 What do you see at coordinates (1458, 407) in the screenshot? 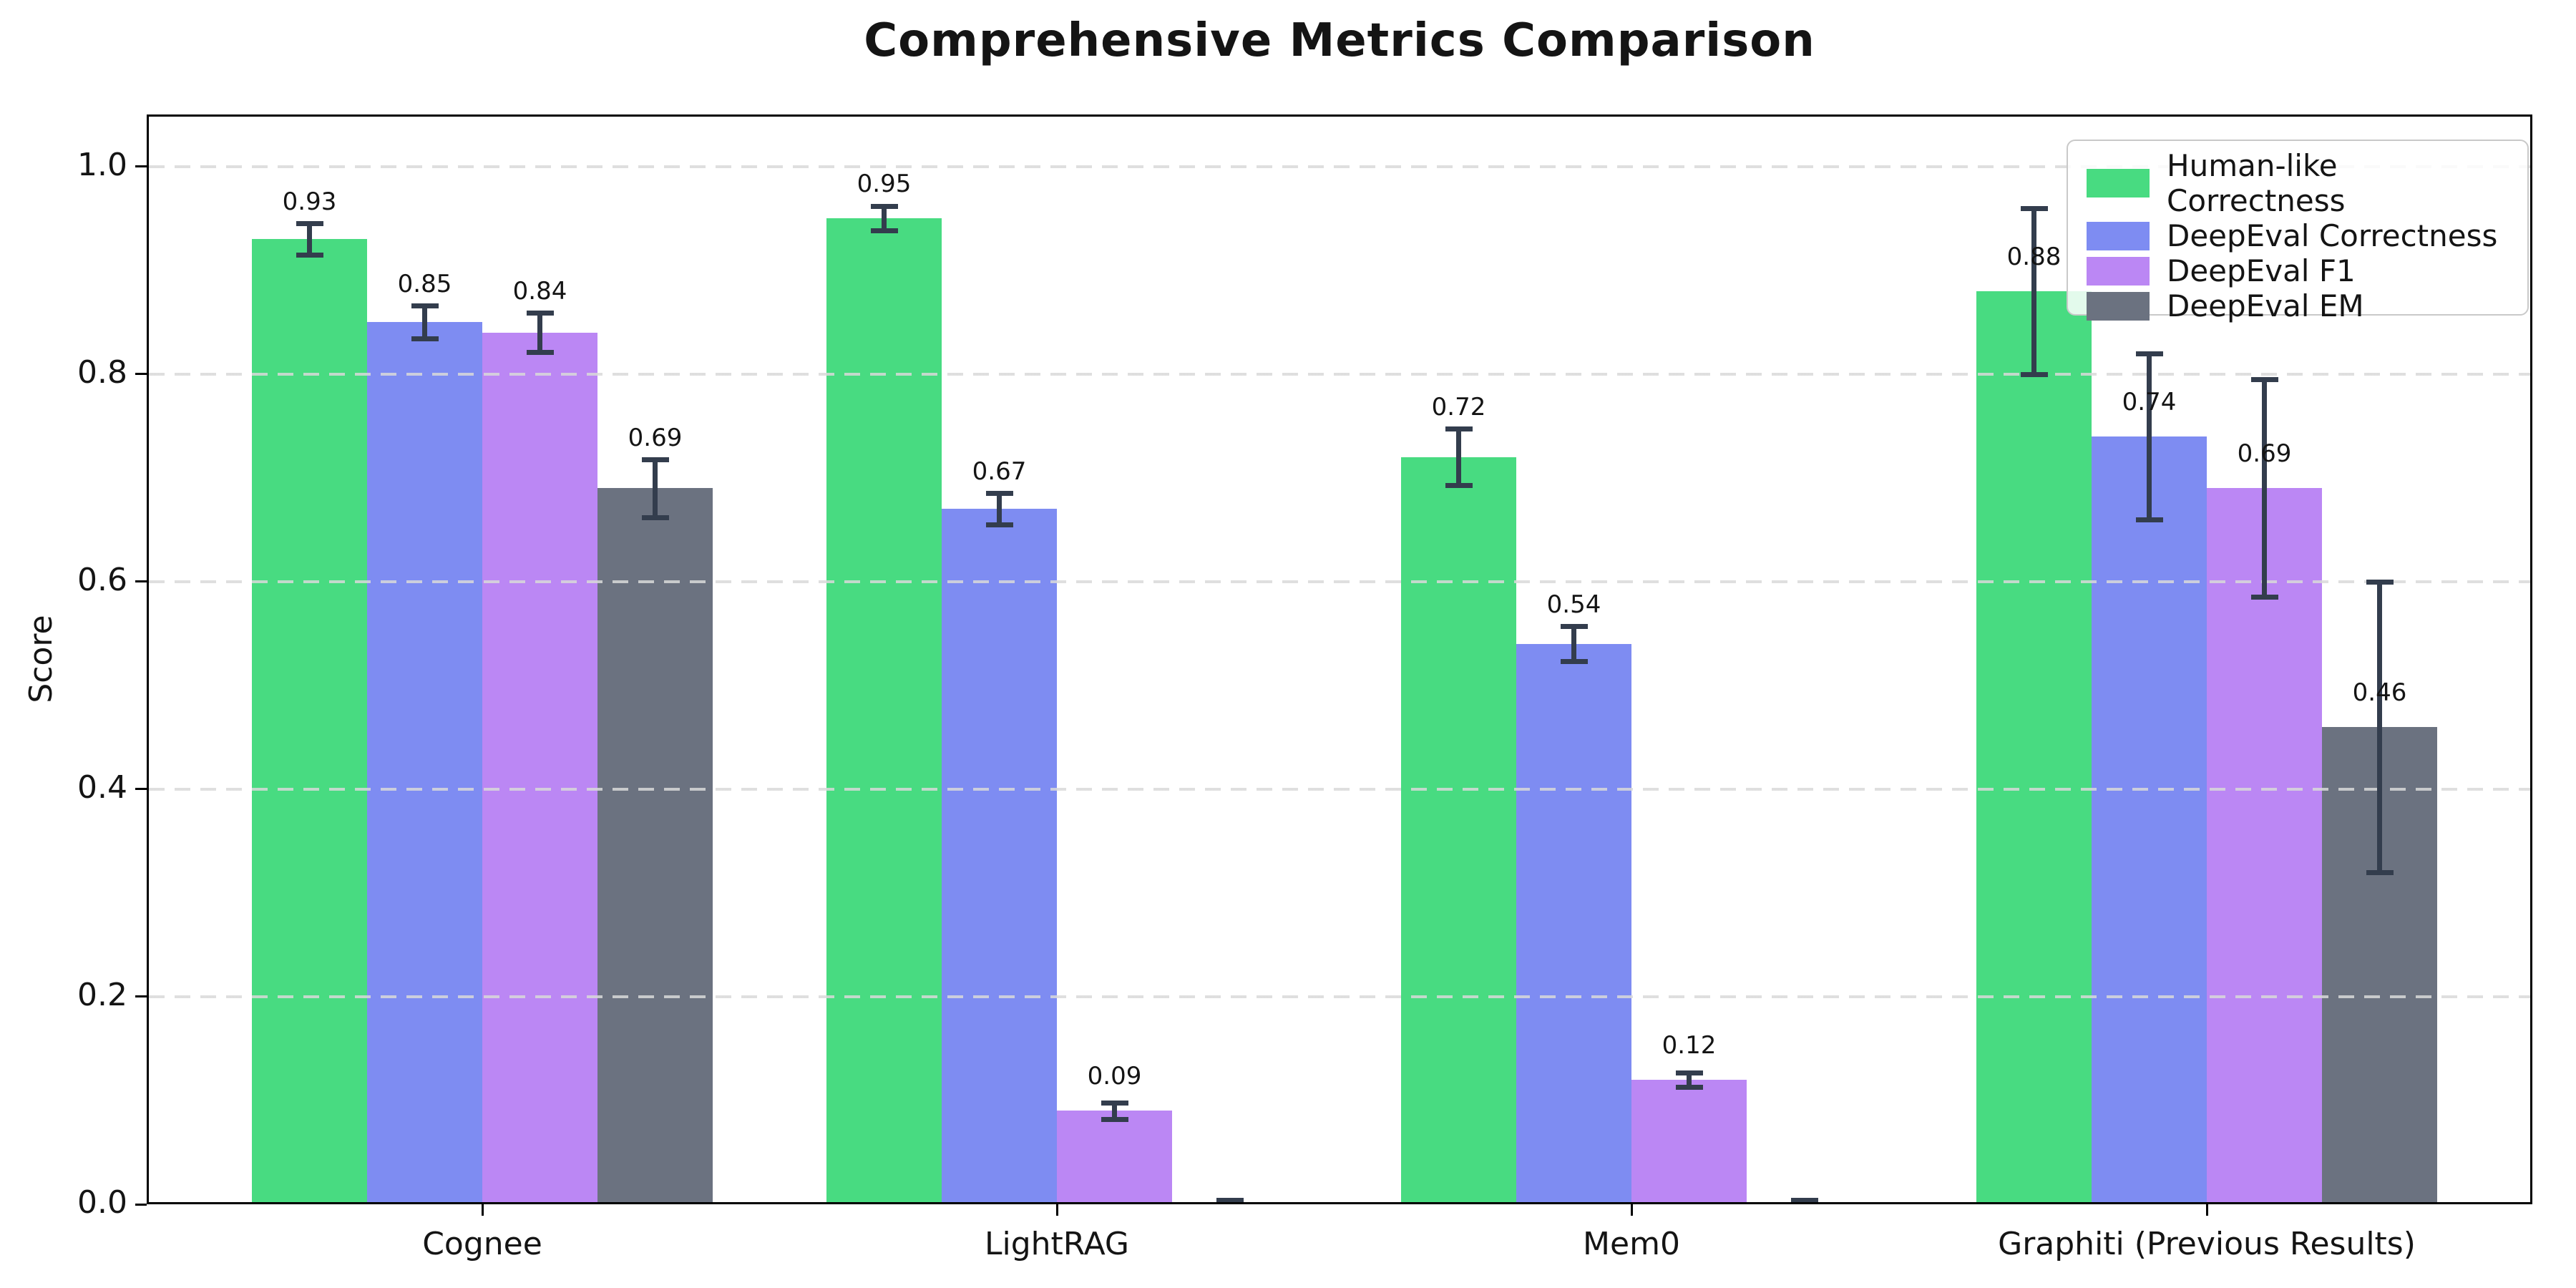
I see `bar-value-label: 0.72` at bounding box center [1458, 407].